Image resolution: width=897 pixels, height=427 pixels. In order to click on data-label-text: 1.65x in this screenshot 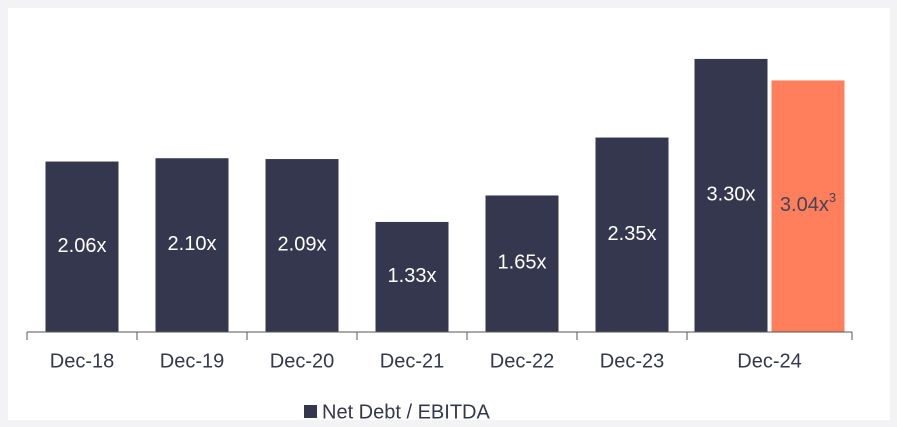, I will do `click(522, 263)`.